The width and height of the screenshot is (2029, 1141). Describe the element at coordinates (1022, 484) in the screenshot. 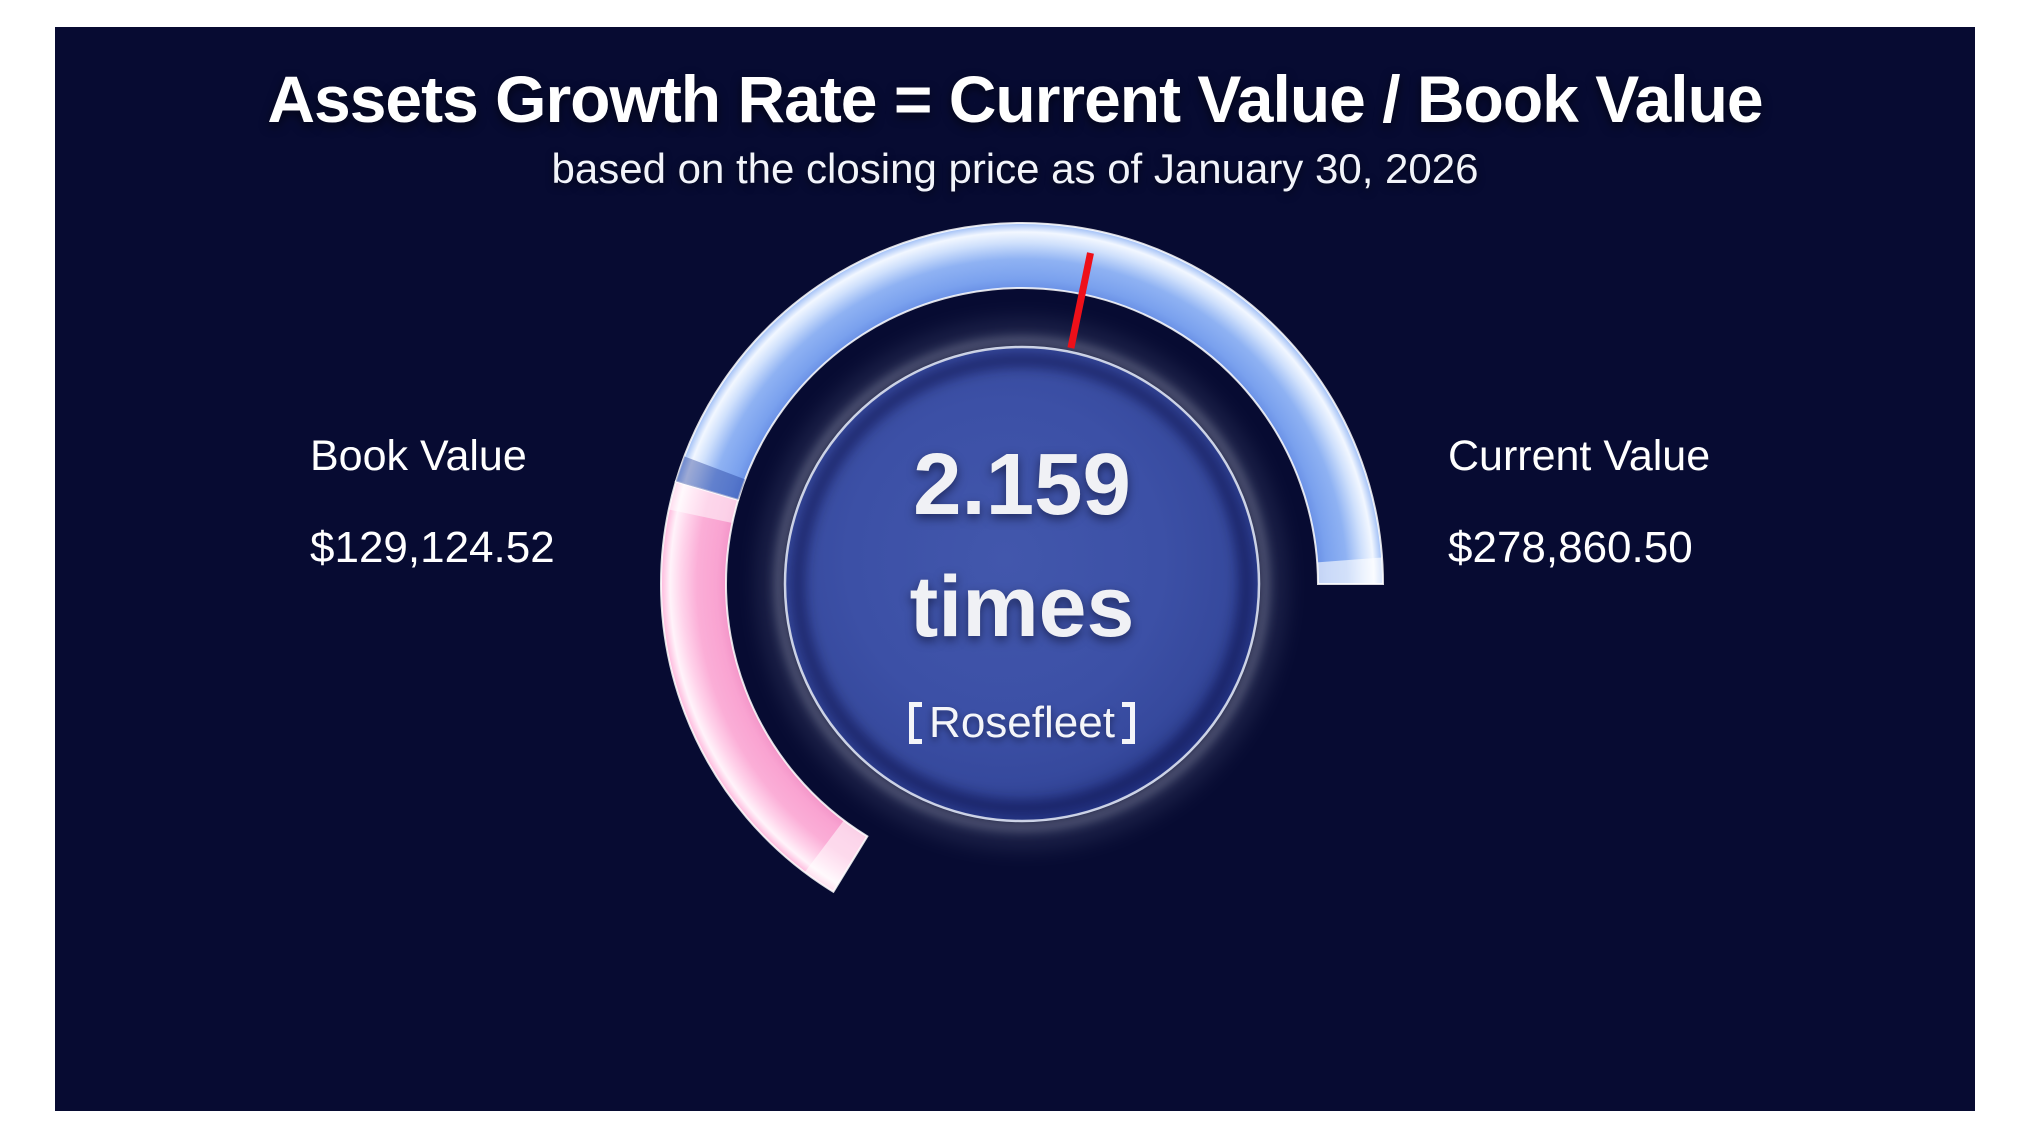

I see `ratio-value: 2.159` at that location.